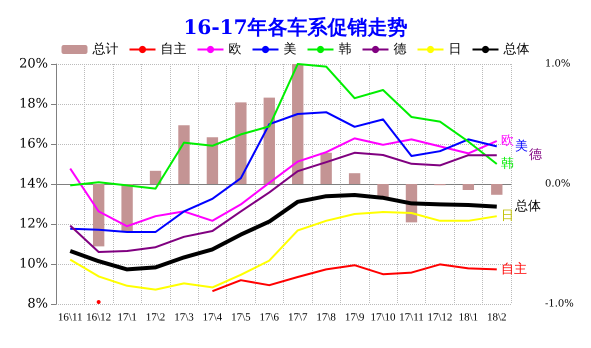 Image resolution: width=591 pixels, height=348 pixels. Describe the element at coordinates (439, 318) in the screenshot. I see `x-tick-label: 17\12` at that location.